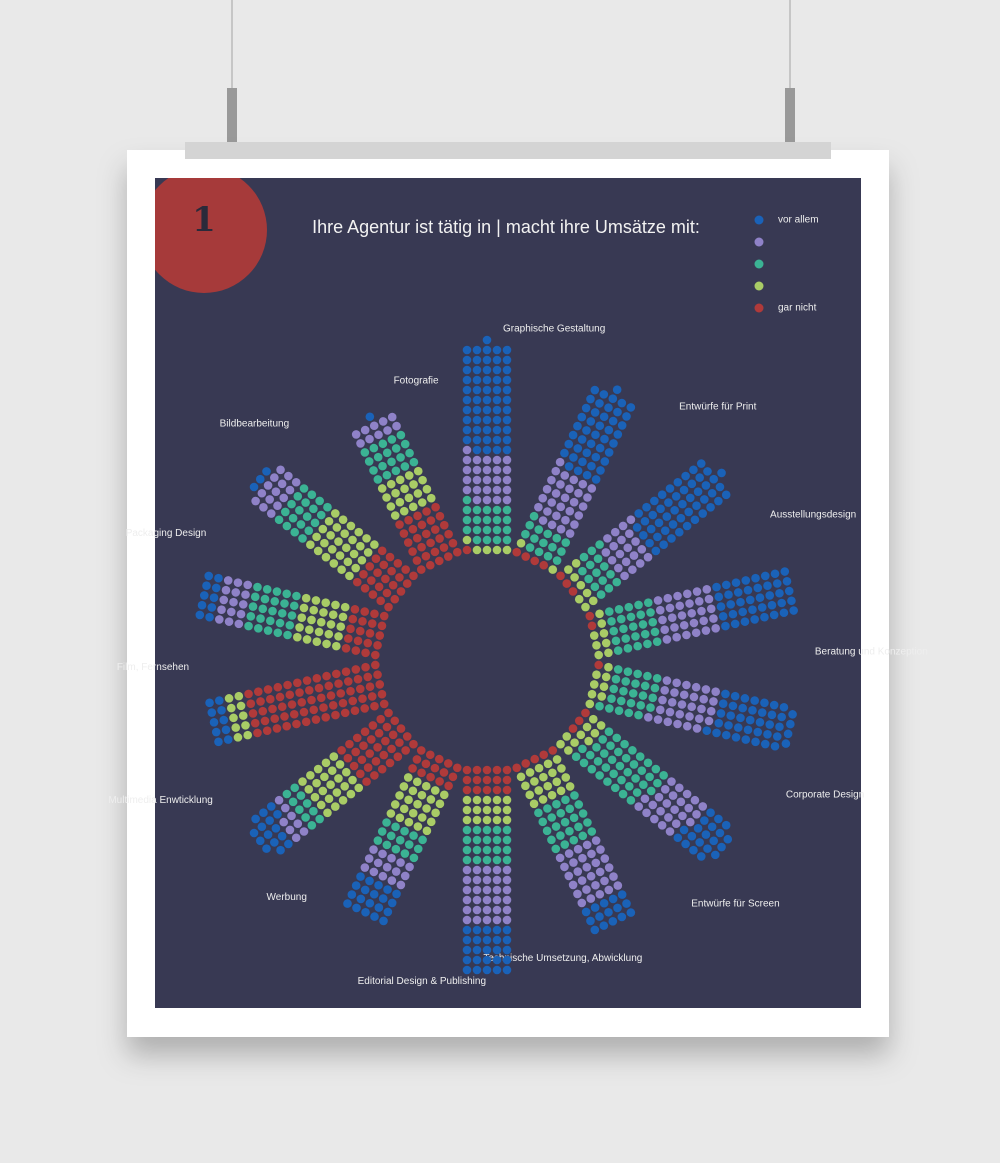 This screenshot has height=1163, width=1000. I want to click on legend-label: gar nicht, so click(797, 308).